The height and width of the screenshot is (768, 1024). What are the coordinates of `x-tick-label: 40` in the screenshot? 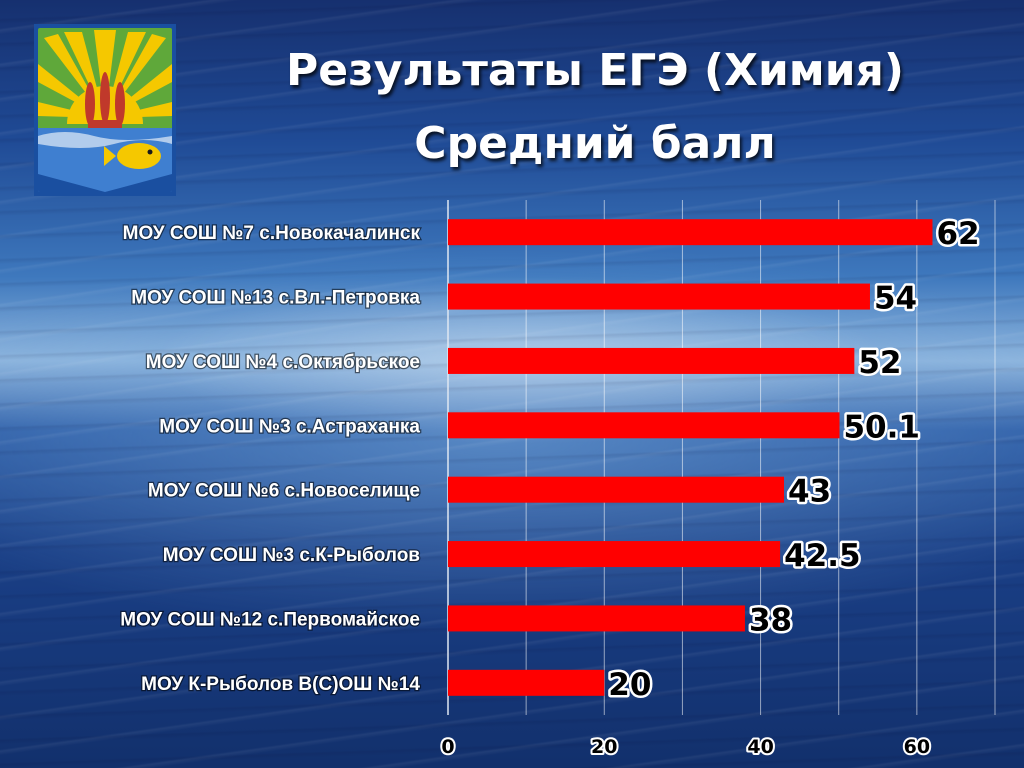 It's located at (760, 747).